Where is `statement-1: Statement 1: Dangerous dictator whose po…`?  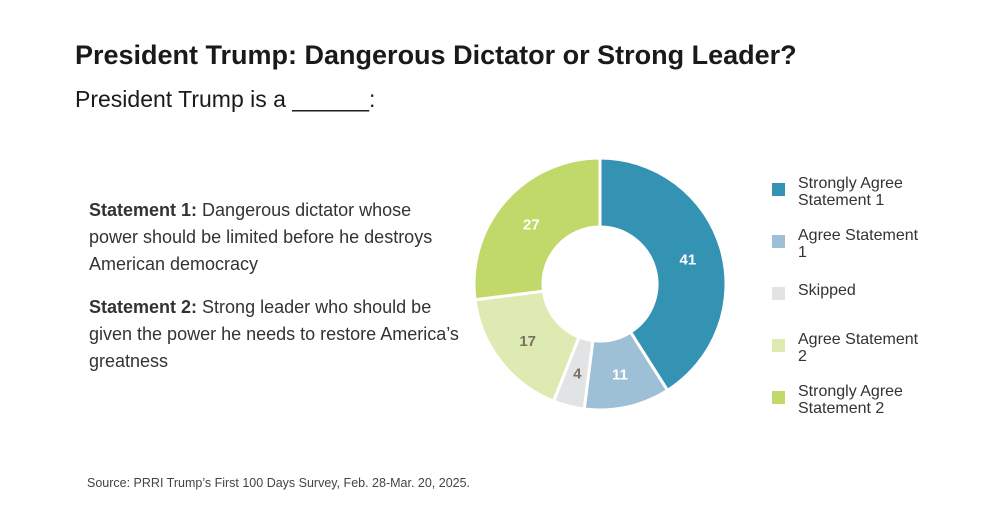
statement-1: Statement 1: Dangerous dictator whose po… is located at coordinates (276, 237).